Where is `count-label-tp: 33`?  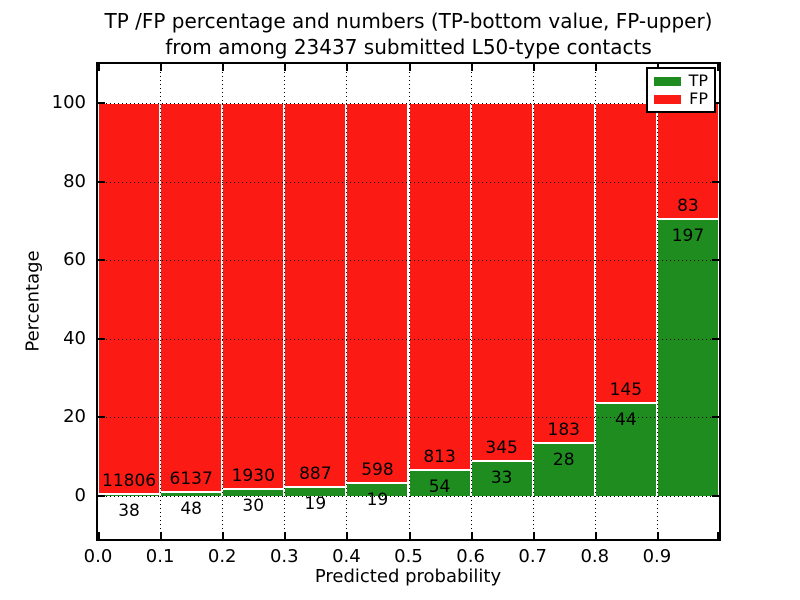 count-label-tp: 33 is located at coordinates (501, 477).